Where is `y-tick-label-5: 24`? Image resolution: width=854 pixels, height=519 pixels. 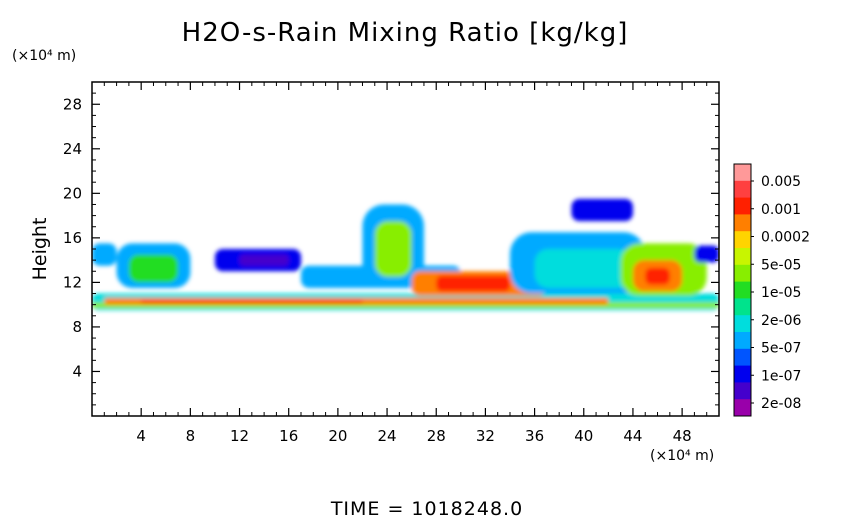
y-tick-label-5: 24 is located at coordinates (72, 149).